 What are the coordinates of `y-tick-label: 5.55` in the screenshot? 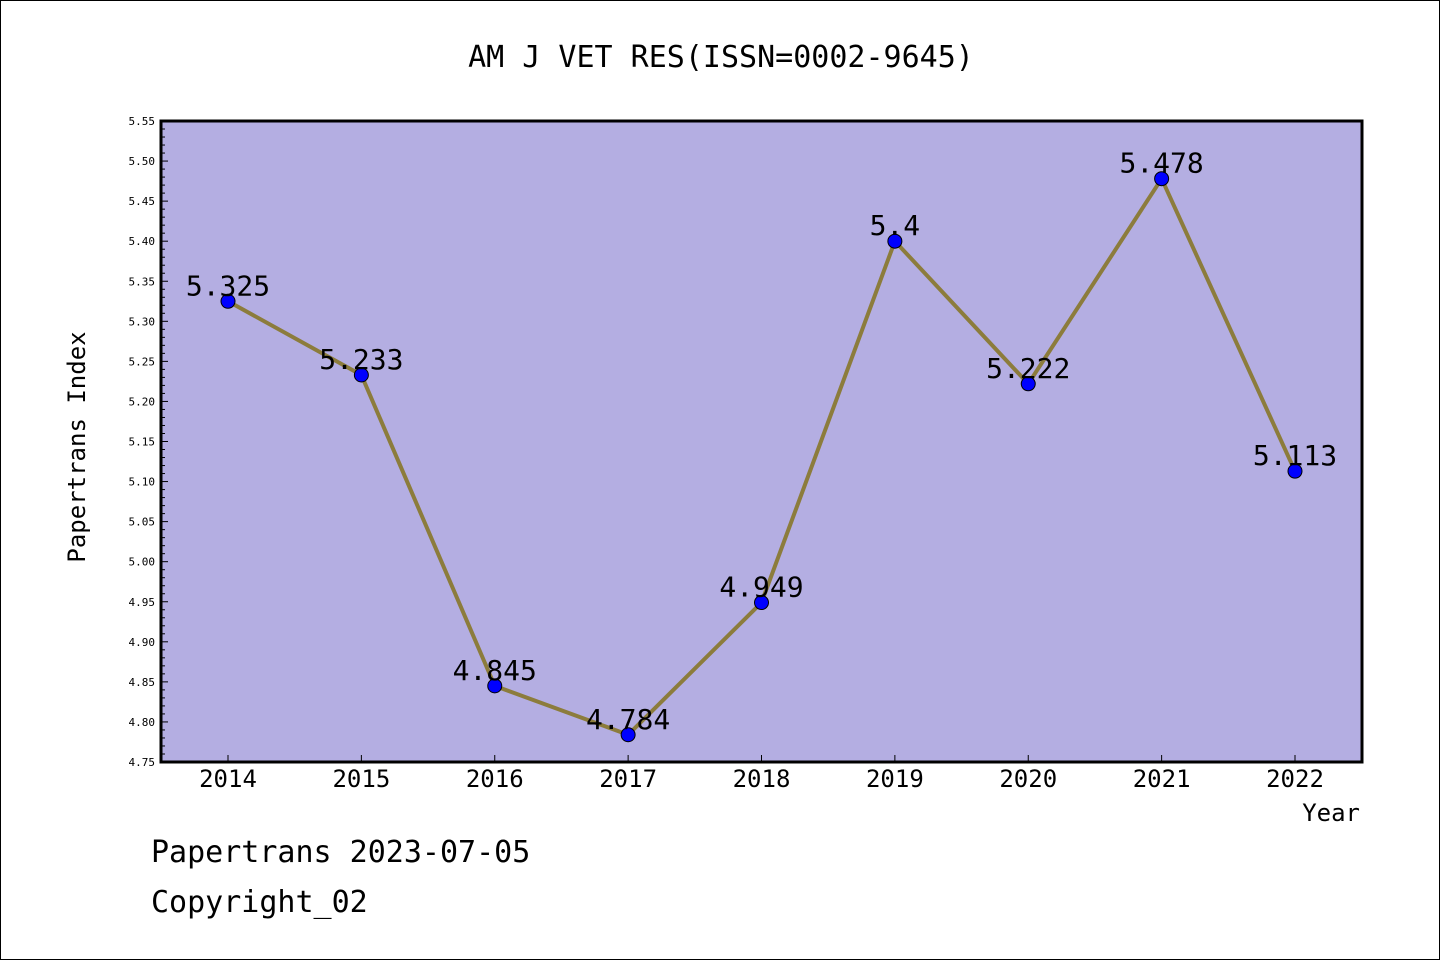 It's located at (142, 121).